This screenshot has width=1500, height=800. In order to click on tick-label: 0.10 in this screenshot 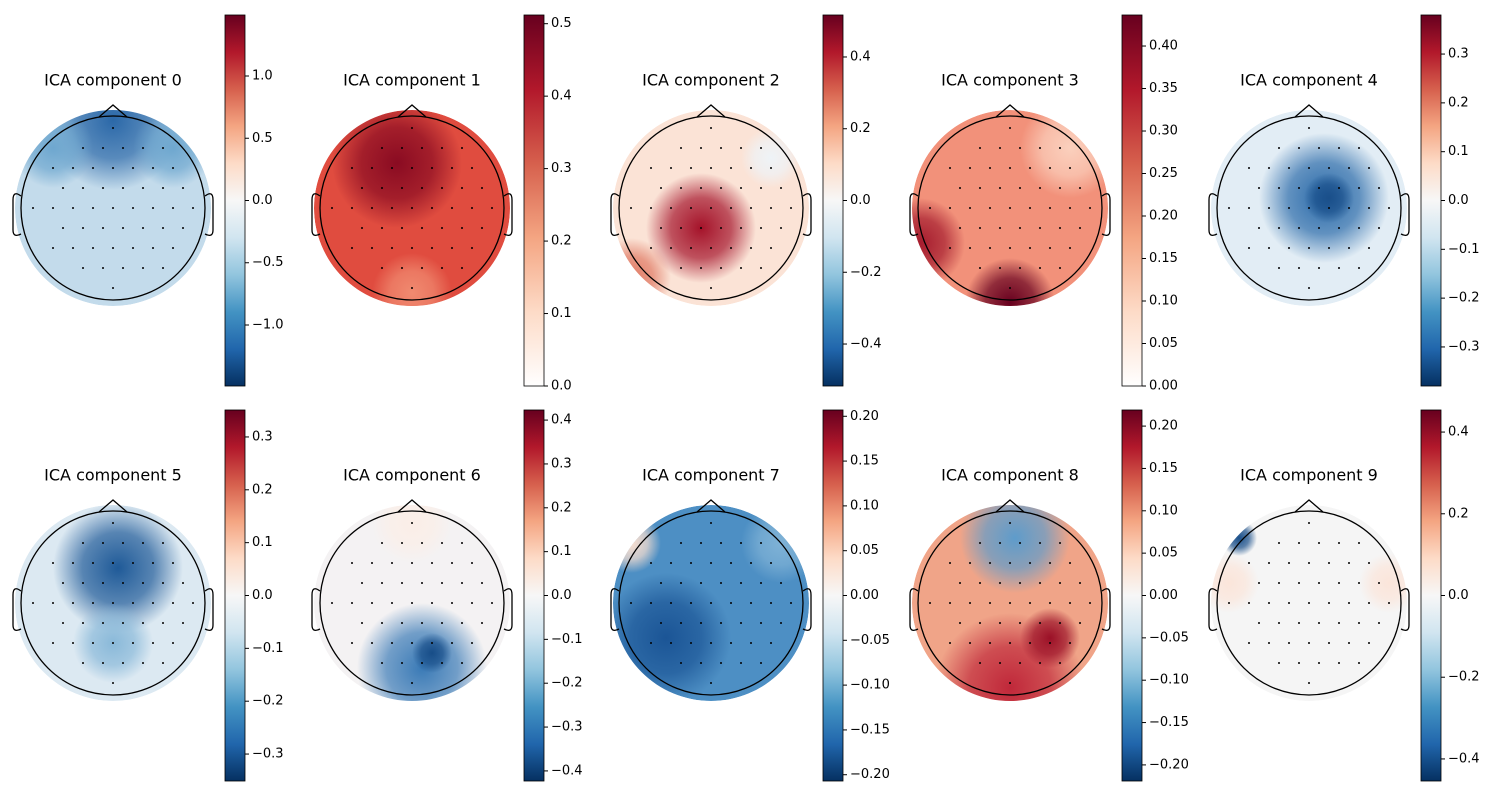, I will do `click(1163, 301)`.